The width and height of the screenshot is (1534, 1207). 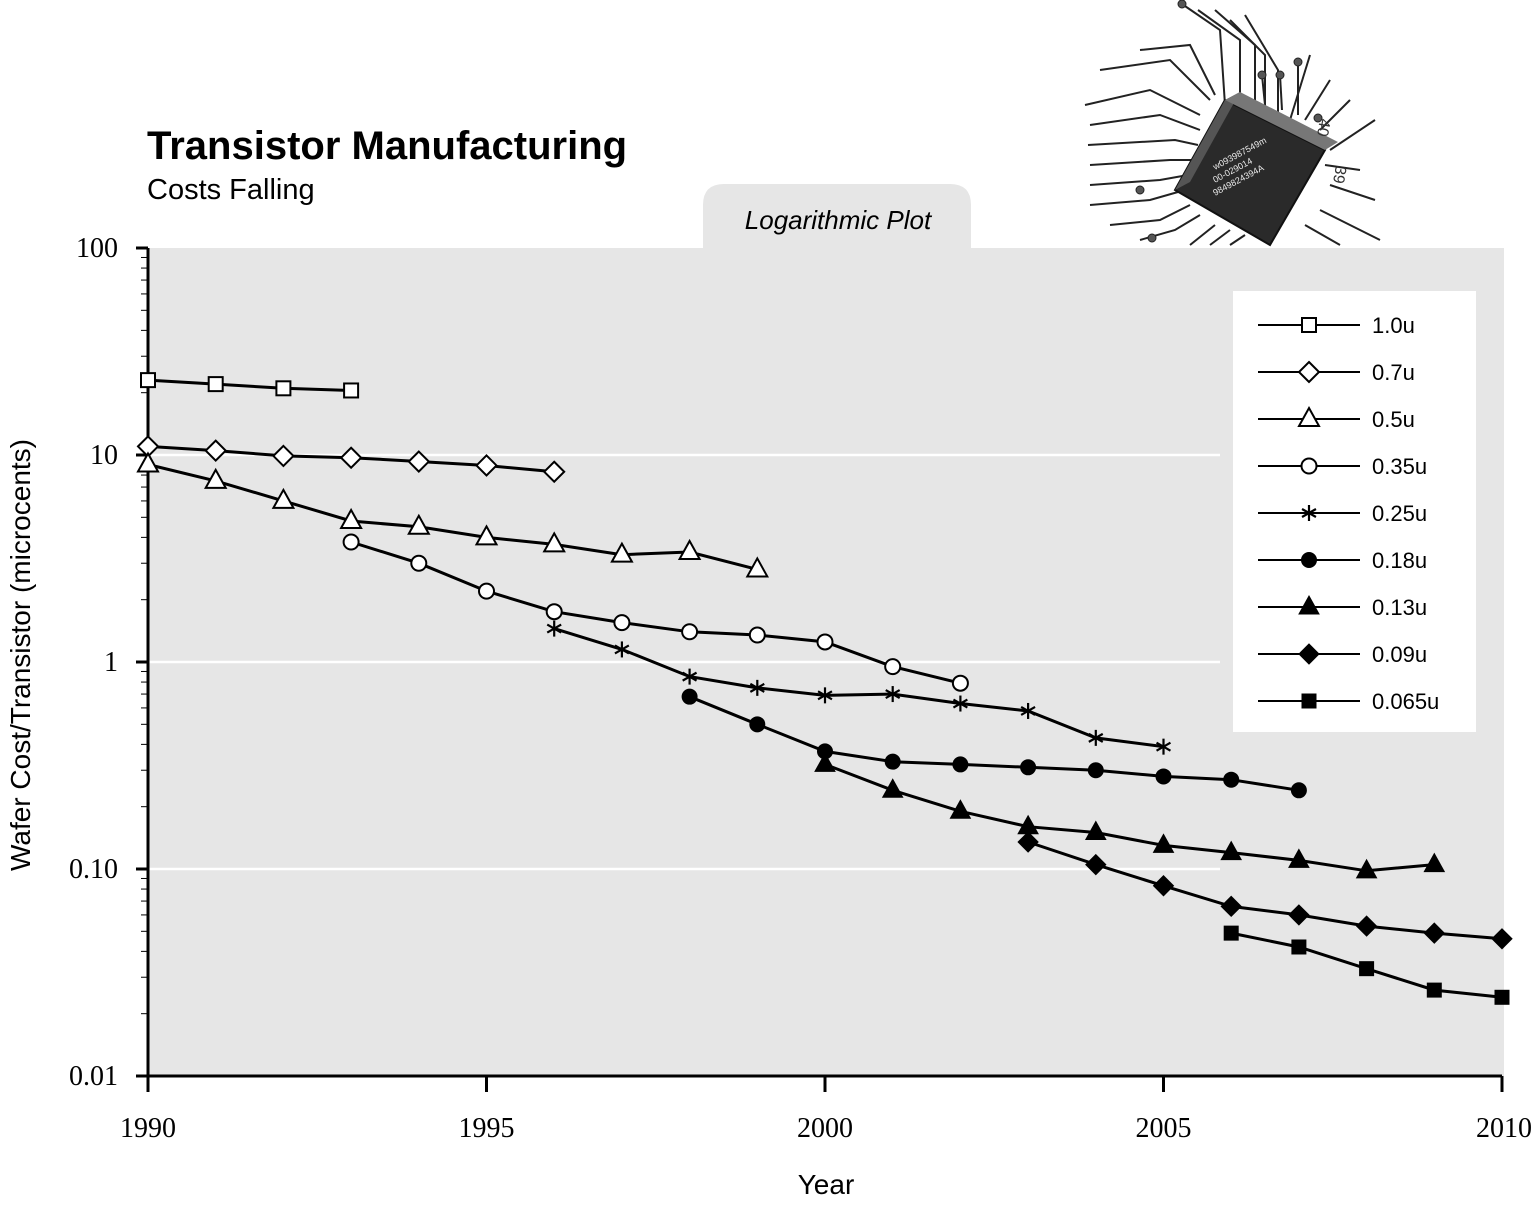 What do you see at coordinates (1342, 513) in the screenshot?
I see `legend-item: 0.25u` at bounding box center [1342, 513].